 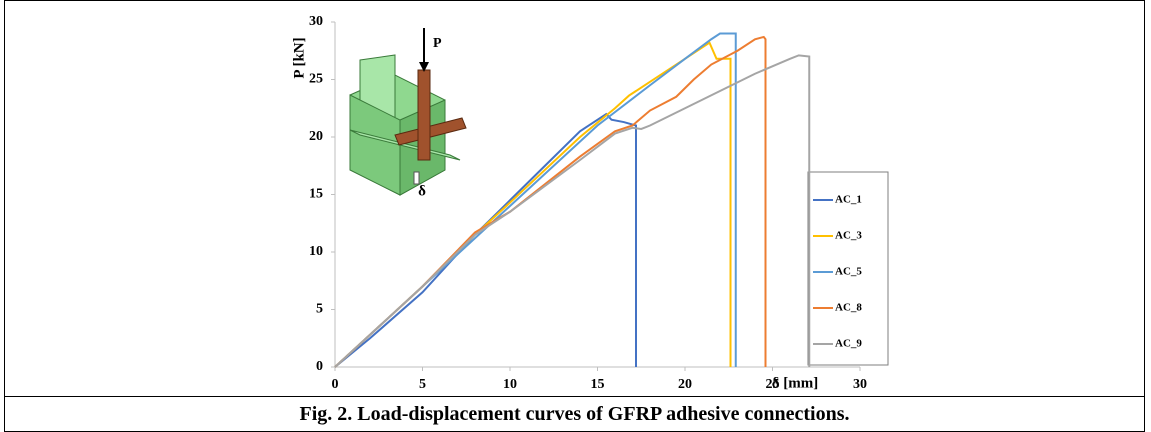 What do you see at coordinates (848, 272) in the screenshot?
I see `legend-label: AC_5` at bounding box center [848, 272].